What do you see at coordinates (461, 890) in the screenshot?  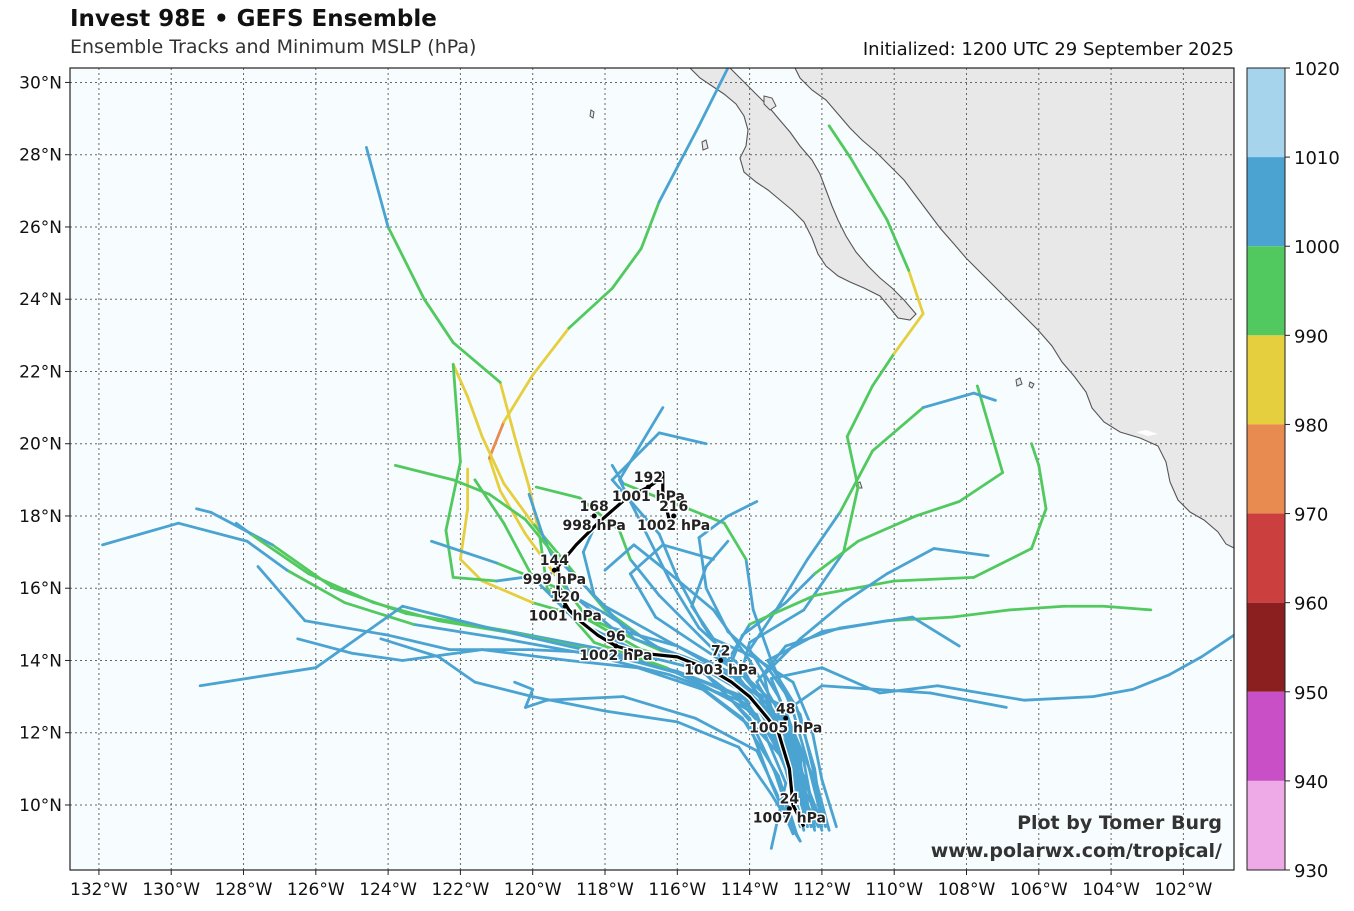 I see `lon-tick-label: 122°W` at bounding box center [461, 890].